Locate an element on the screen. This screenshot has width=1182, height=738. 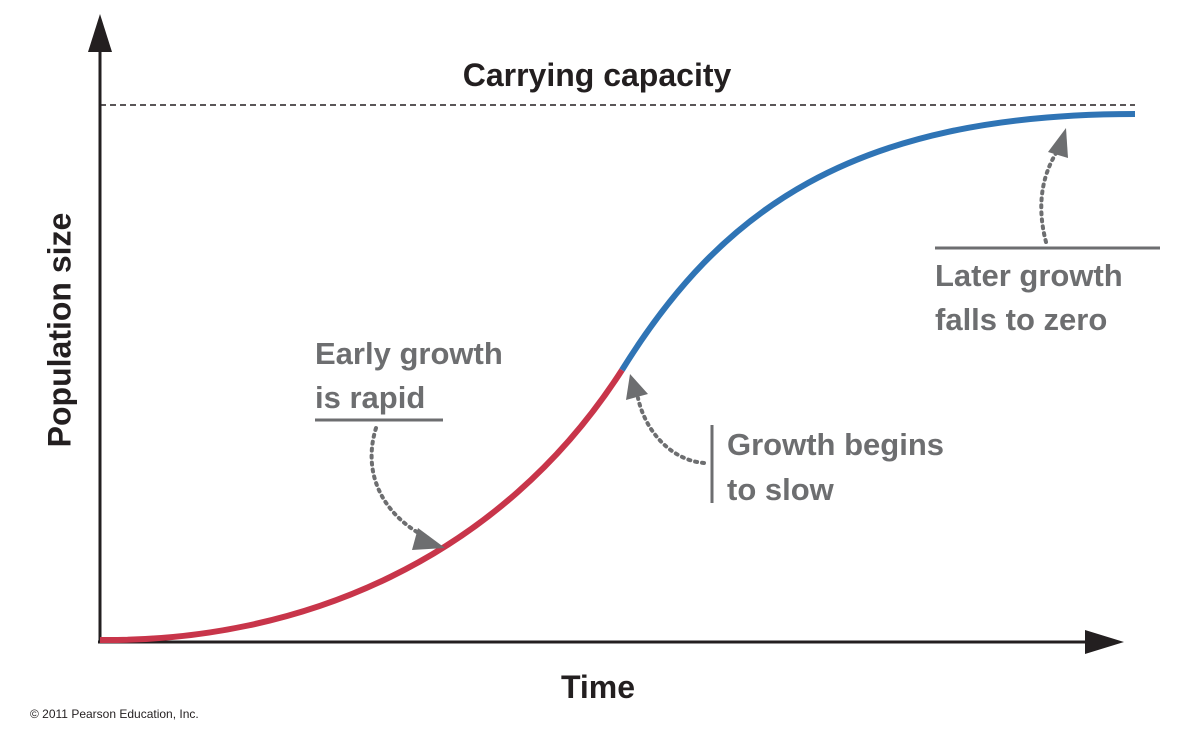
annotation-text: falls to zero is located at coordinates (1021, 319).